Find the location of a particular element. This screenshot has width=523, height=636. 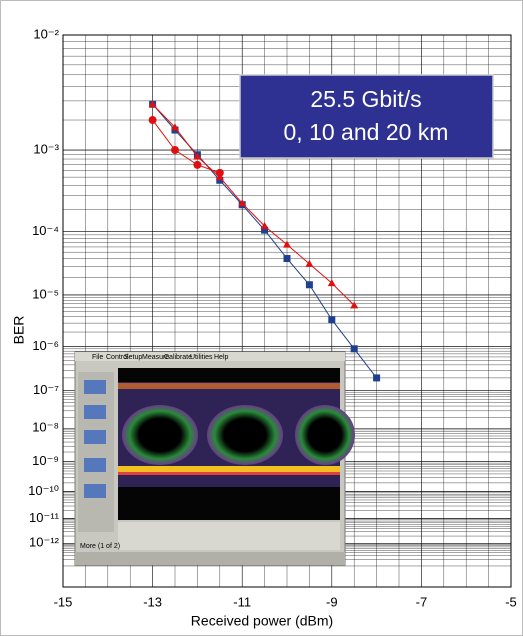

annotation-bg is located at coordinates (366, 116).